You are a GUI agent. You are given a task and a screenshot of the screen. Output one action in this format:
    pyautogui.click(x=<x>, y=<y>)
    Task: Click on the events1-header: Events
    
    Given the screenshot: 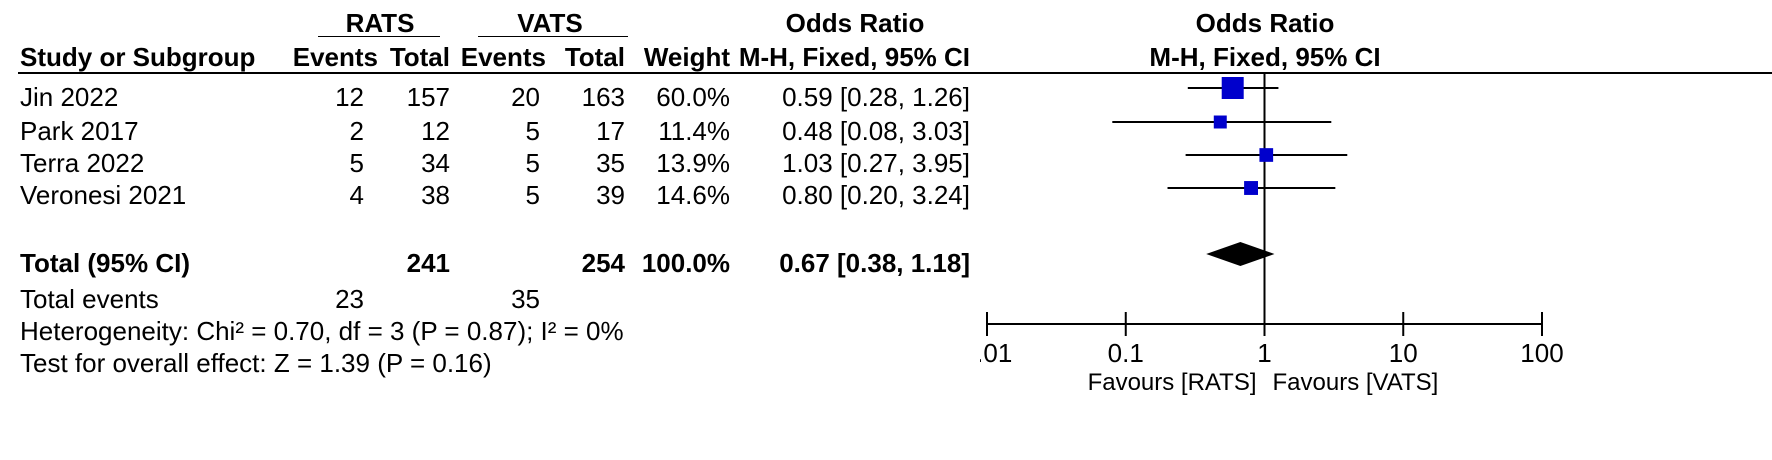 What is the action you would take?
    pyautogui.click(x=335, y=57)
    